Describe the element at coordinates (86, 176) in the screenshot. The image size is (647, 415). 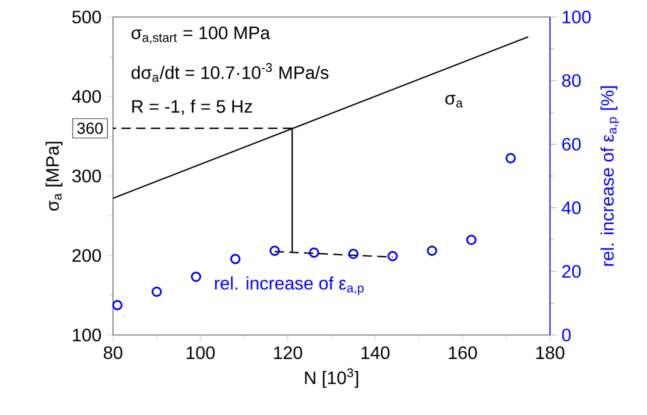
I see `y-tick-label: 300` at that location.